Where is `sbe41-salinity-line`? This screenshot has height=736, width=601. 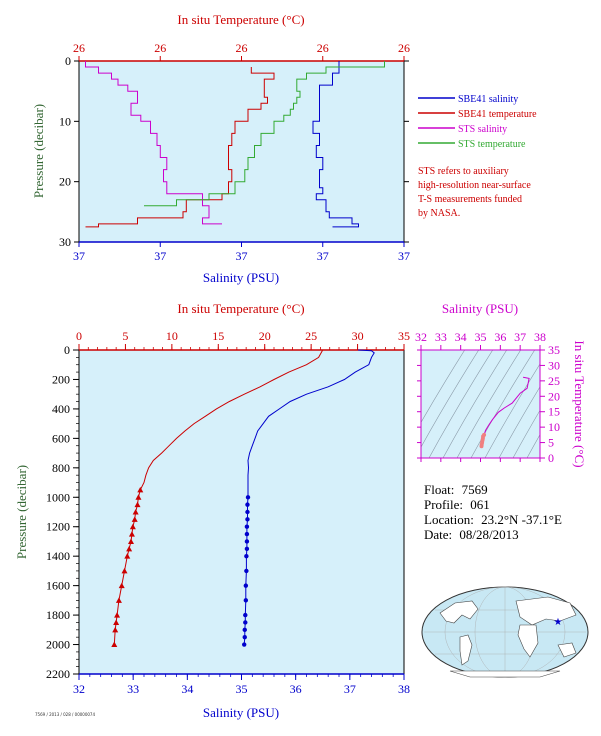 sbe41-salinity-line is located at coordinates (335, 144).